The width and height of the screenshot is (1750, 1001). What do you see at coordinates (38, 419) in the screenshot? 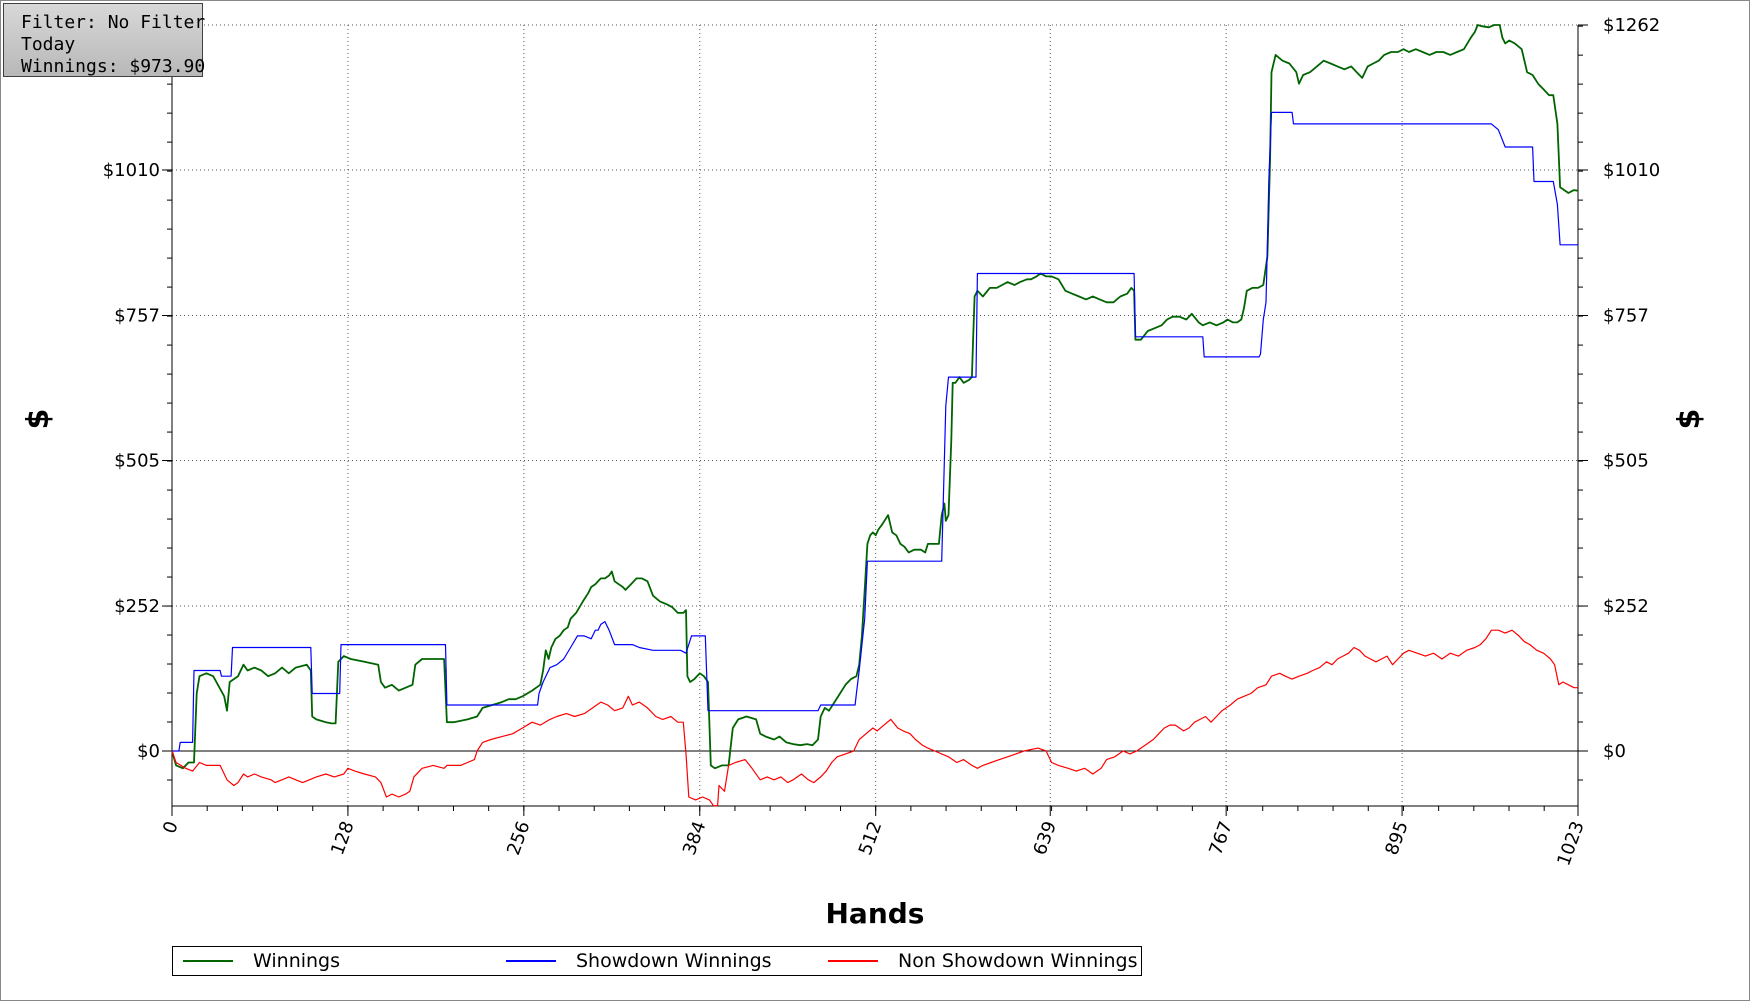
I see `y-axis-title-left: $` at bounding box center [38, 419].